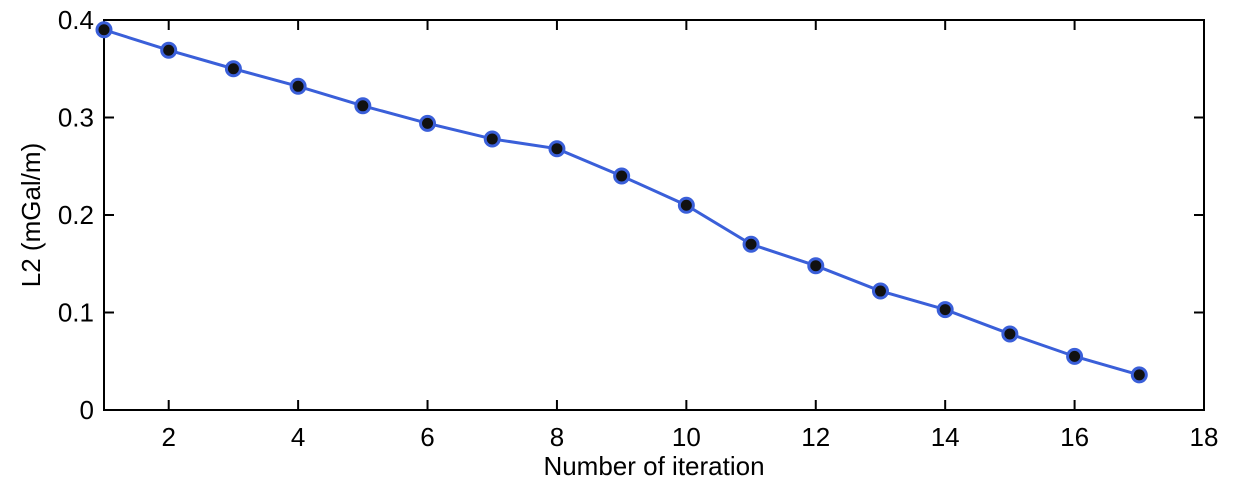 The height and width of the screenshot is (490, 1241). Describe the element at coordinates (76, 313) in the screenshot. I see `y-tick-label: 0.1` at that location.